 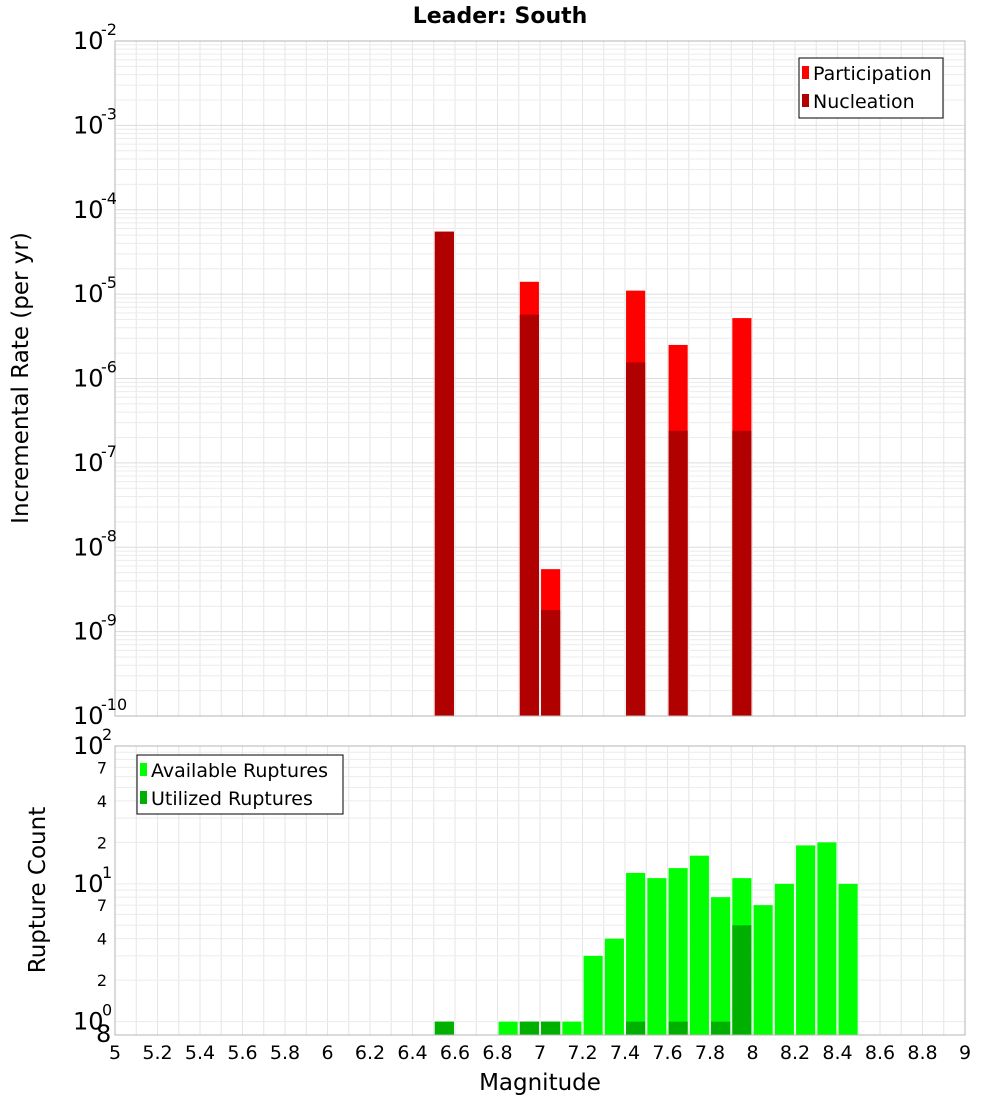 What do you see at coordinates (805, 72) in the screenshot?
I see `legend-participation-swatch` at bounding box center [805, 72].